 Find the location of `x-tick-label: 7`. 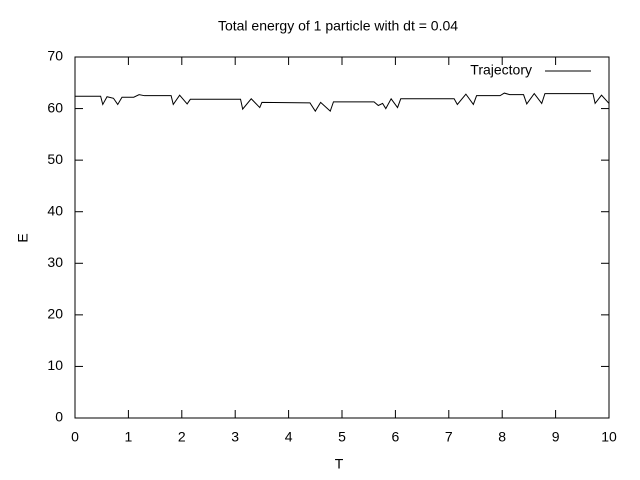

x-tick-label: 7 is located at coordinates (449, 437).